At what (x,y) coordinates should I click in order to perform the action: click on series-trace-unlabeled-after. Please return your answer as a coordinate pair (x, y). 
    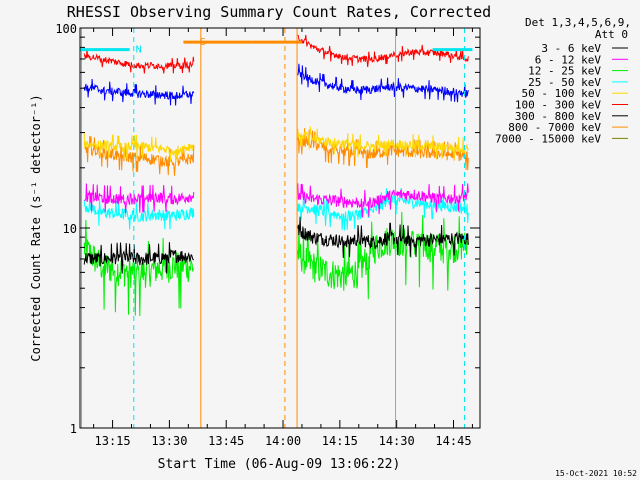
    Looking at the image, I should click on (383, 83).